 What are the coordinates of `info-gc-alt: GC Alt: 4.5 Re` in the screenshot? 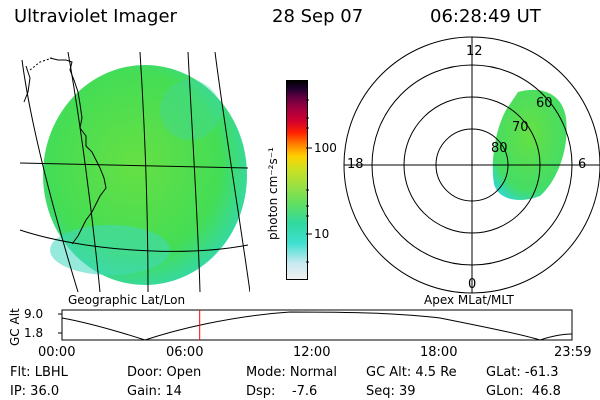 It's located at (411, 372).